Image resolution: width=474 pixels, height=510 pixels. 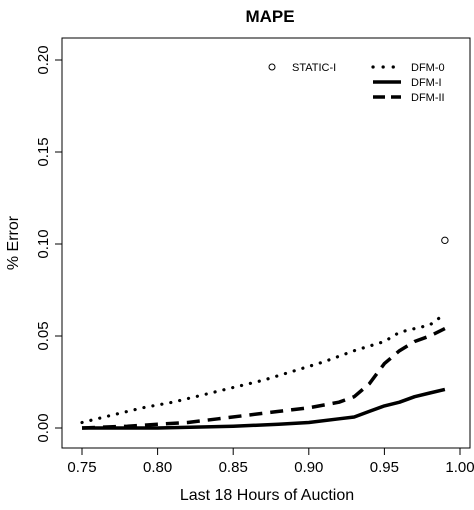 What do you see at coordinates (428, 98) in the screenshot?
I see `legend-label: DFM-II` at bounding box center [428, 98].